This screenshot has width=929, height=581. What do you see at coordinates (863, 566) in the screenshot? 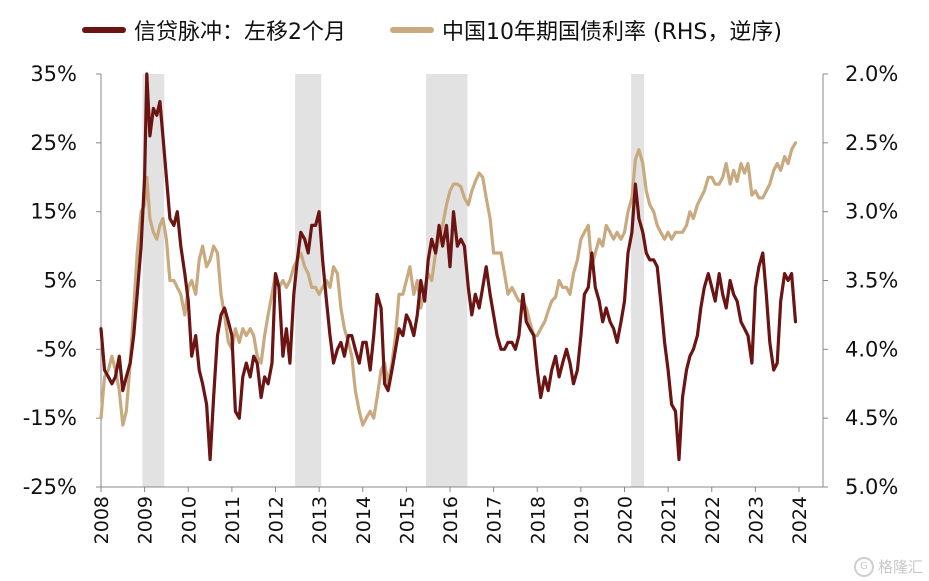
I see `watermark-logo-icon: G` at bounding box center [863, 566].